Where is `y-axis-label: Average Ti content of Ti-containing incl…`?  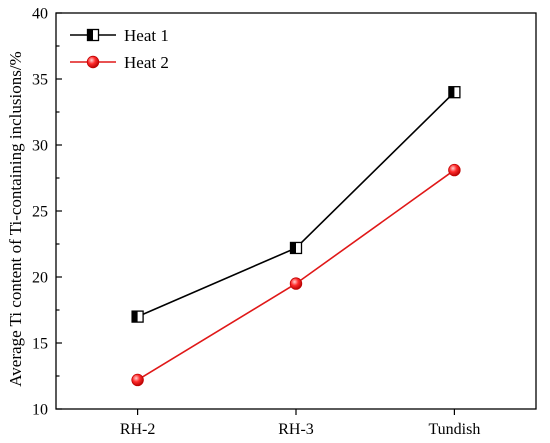
y-axis-label: Average Ti content of Ti-containing incl… is located at coordinates (15, 218).